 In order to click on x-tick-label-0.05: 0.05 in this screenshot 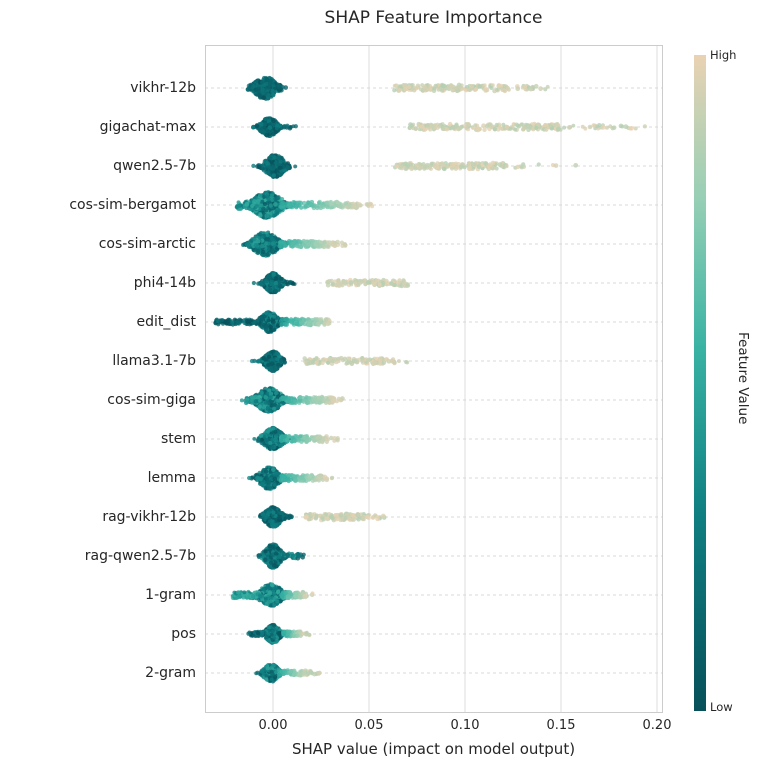, I will do `click(369, 725)`.